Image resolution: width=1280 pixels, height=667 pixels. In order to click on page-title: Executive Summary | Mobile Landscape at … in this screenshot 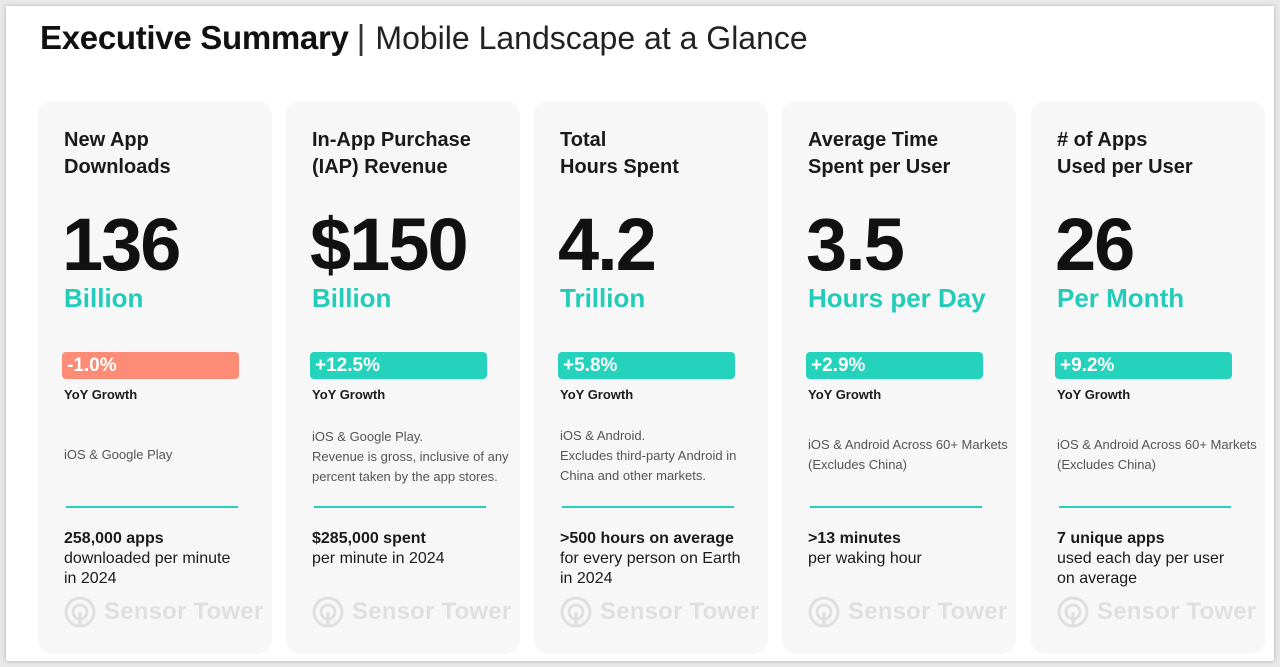, I will do `click(424, 38)`.